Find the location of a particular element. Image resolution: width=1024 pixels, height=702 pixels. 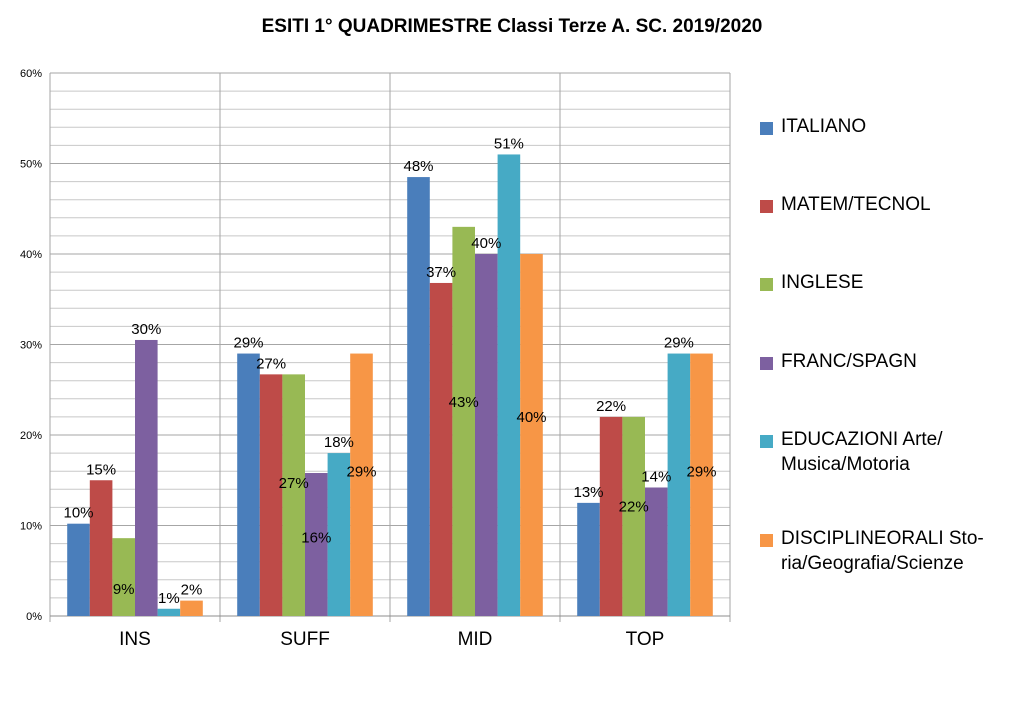

data-label: 48% is located at coordinates (418, 166).